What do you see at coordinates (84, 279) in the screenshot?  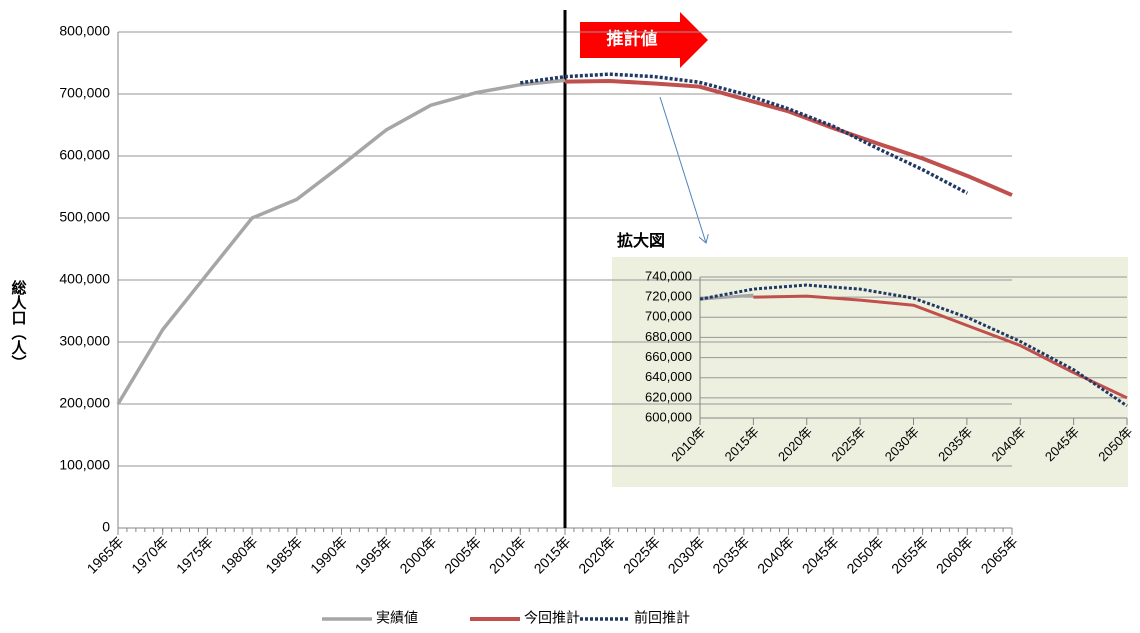 I see `y-tick-label: 400,000` at bounding box center [84, 279].